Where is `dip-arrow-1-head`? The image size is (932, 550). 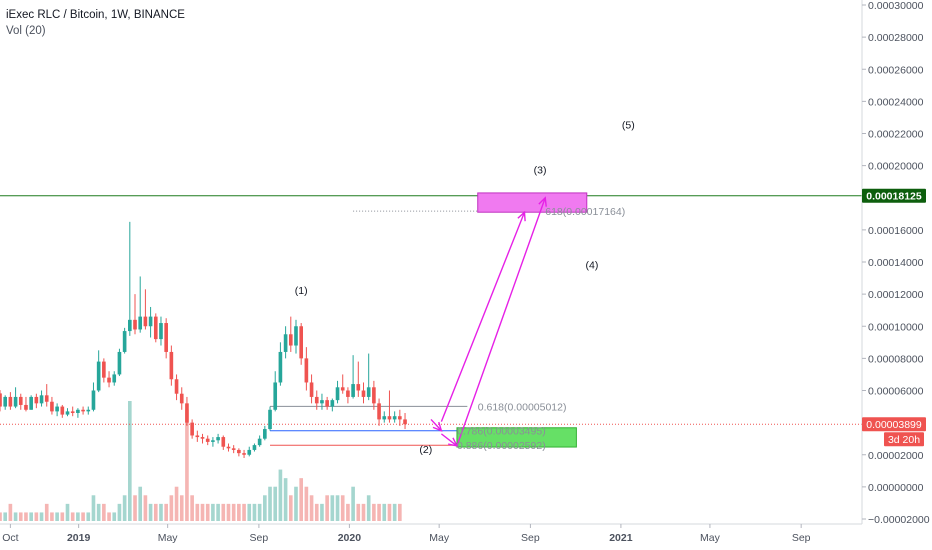 dip-arrow-1-head is located at coordinates (437, 426).